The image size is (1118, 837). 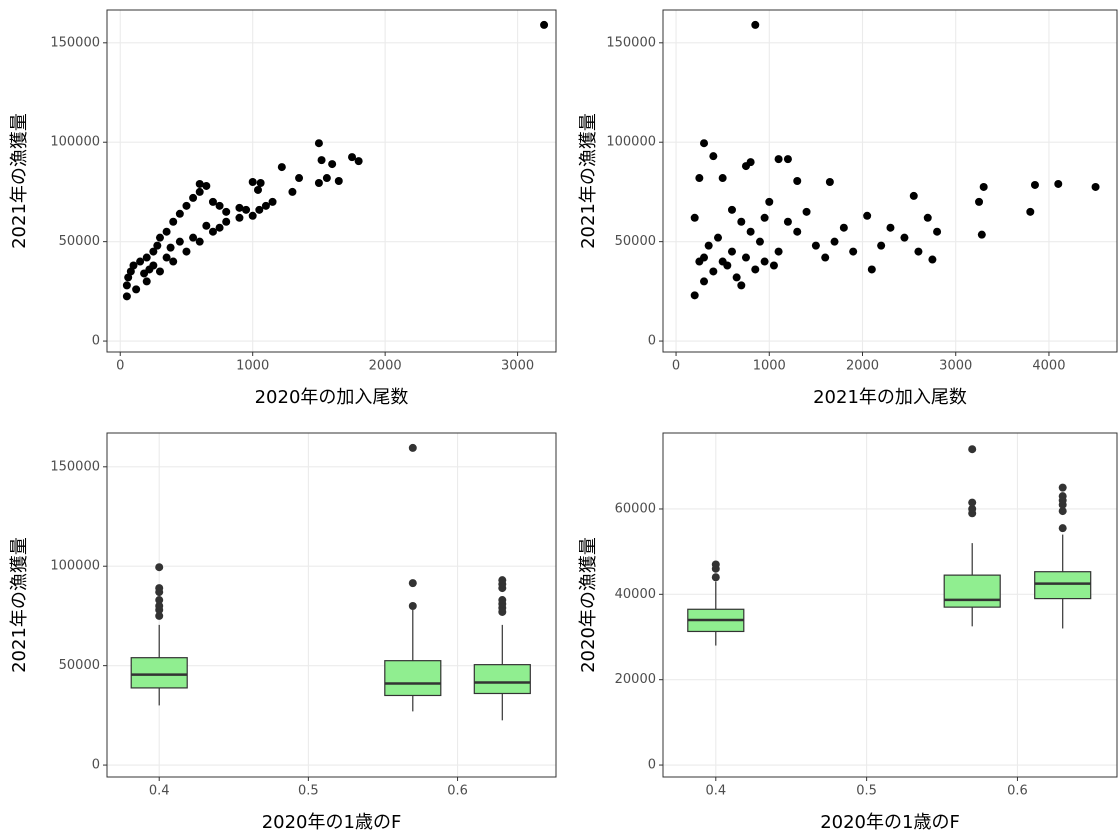 I want to click on x-tick-label: 2000, so click(x=862, y=366).